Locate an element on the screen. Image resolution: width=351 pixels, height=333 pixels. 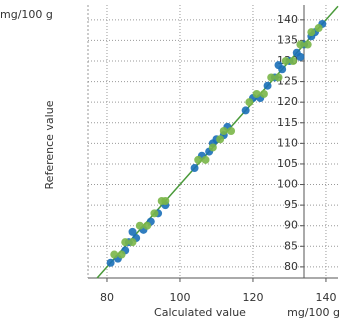
x-axis-label: Calculated value is located at coordinates (200, 312).